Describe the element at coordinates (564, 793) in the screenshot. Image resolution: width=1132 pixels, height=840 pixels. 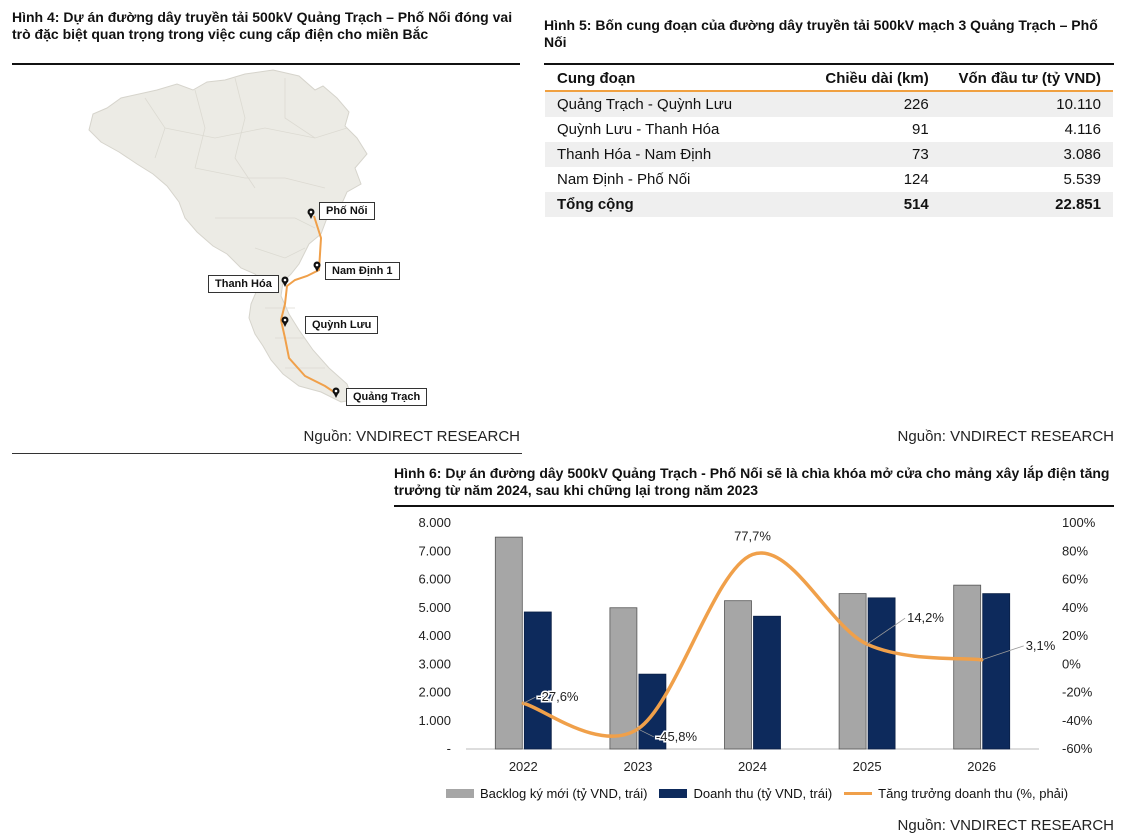
I see `legend-label-backlog: Backlog ký mới (tỷ VND, trái)` at that location.